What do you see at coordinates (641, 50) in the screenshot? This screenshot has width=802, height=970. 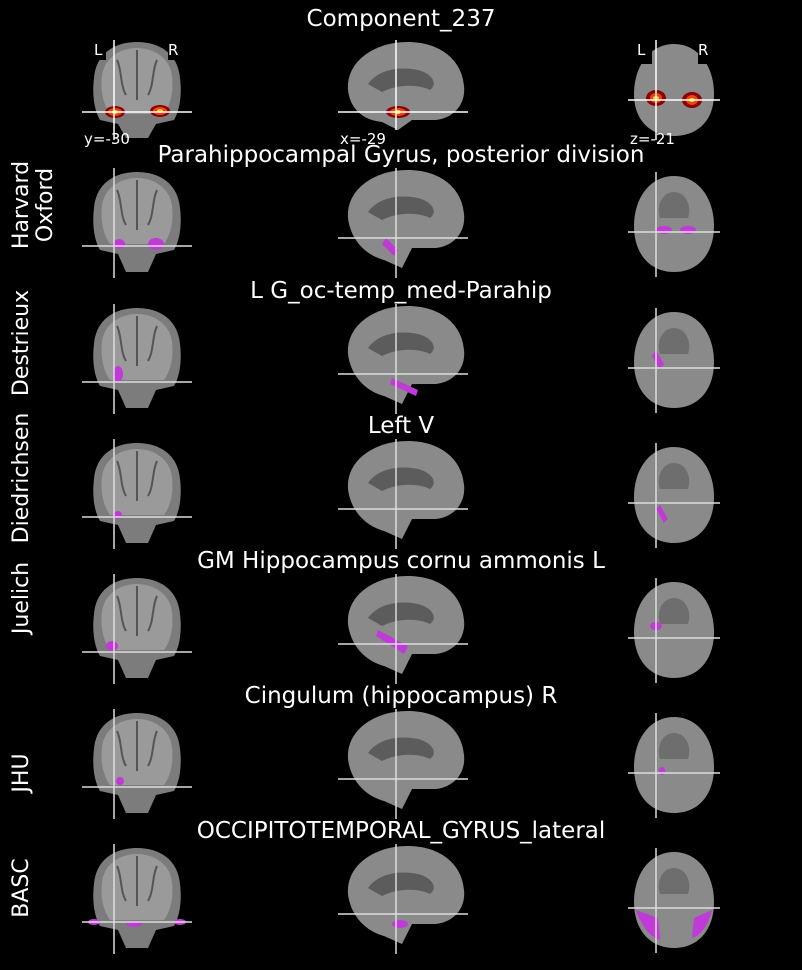 I see `left-marker-axial: L` at bounding box center [641, 50].